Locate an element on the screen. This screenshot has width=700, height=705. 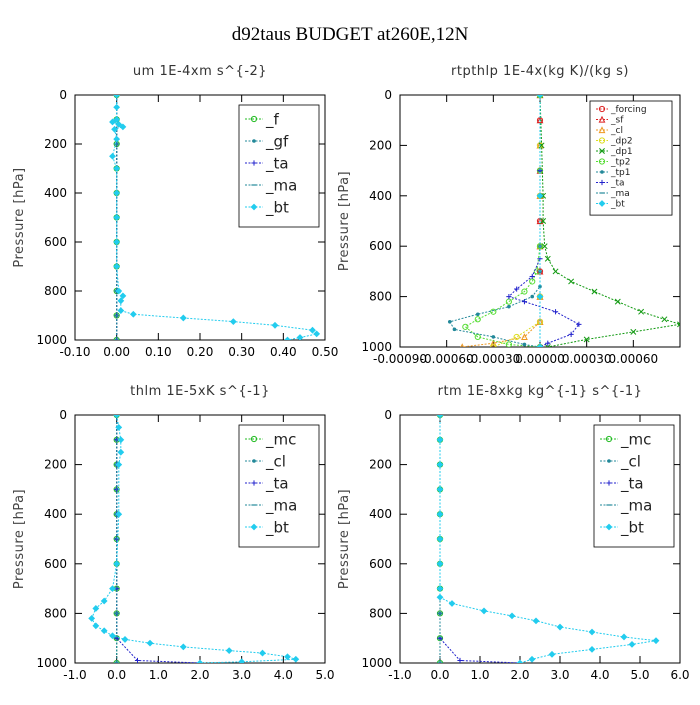
legend-label: _tp2 is located at coordinates (620, 163).